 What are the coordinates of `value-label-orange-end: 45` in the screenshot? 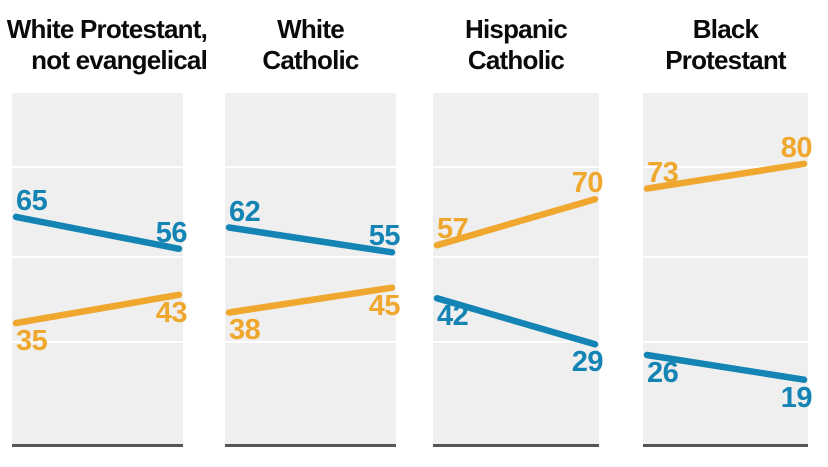 It's located at (384, 306).